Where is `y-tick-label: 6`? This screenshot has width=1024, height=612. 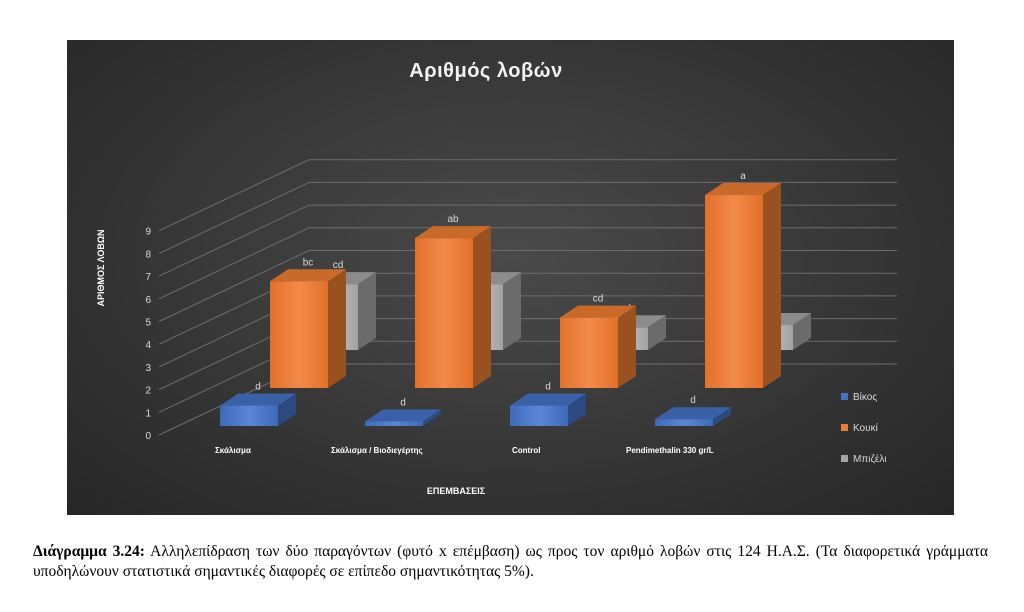 y-tick-label: 6 is located at coordinates (148, 300).